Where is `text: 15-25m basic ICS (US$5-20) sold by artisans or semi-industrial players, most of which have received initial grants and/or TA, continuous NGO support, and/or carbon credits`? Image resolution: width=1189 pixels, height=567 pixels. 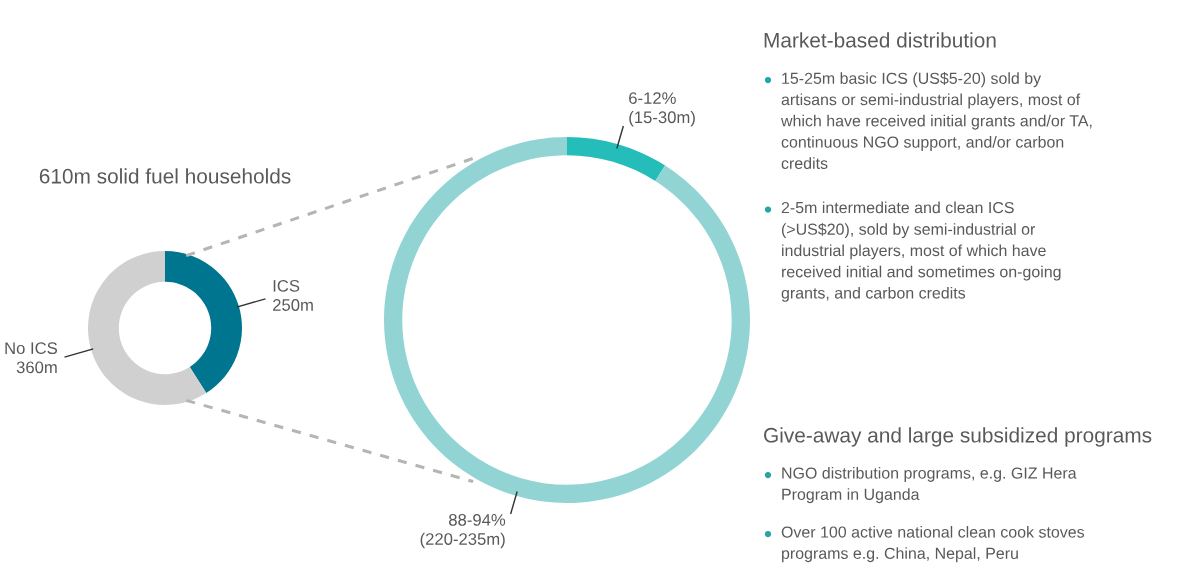 text: 15-25m basic ICS (US$5-20) sold by artisans or semi-industrial players, most of which have received initial grants and/or TA, continuous NGO support, and/or carbon credits is located at coordinates (936, 120).